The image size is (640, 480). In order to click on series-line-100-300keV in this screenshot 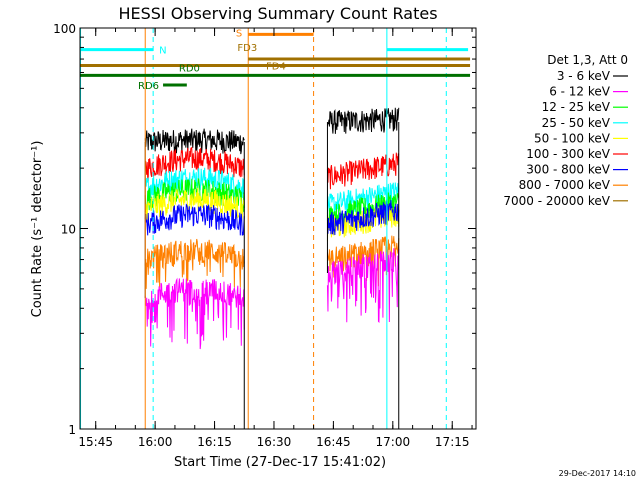, I will do `click(195, 164)`.